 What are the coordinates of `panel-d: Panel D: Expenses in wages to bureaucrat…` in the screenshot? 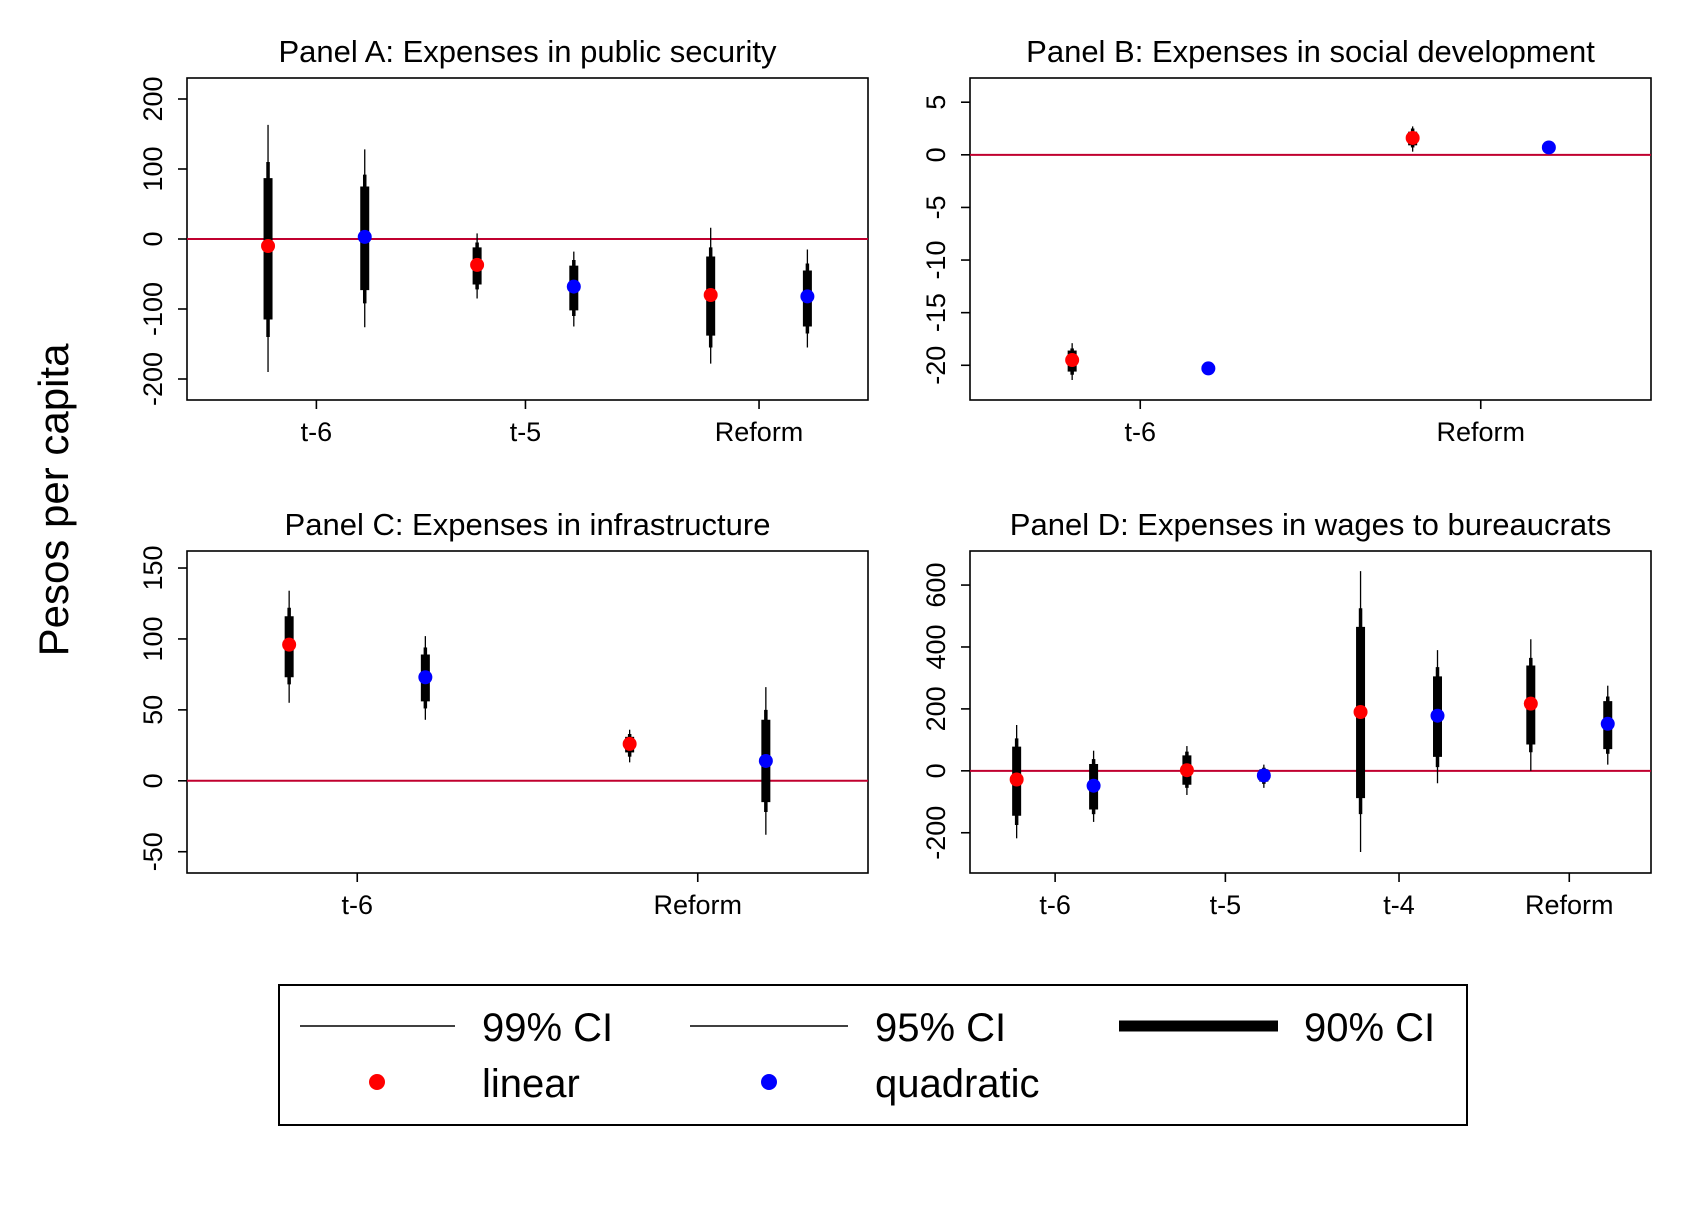 It's located at (1286, 713).